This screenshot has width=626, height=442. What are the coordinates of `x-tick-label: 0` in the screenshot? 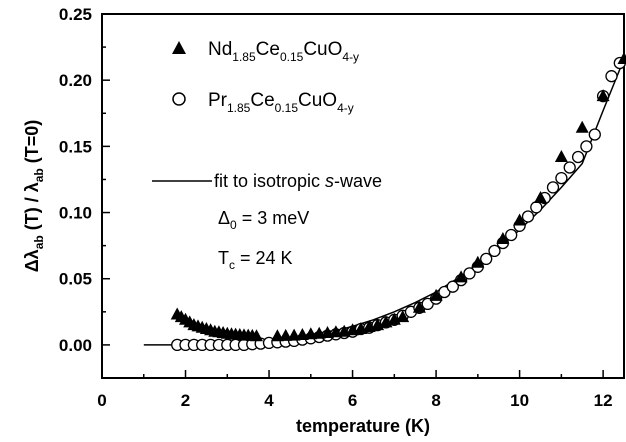 It's located at (101, 400).